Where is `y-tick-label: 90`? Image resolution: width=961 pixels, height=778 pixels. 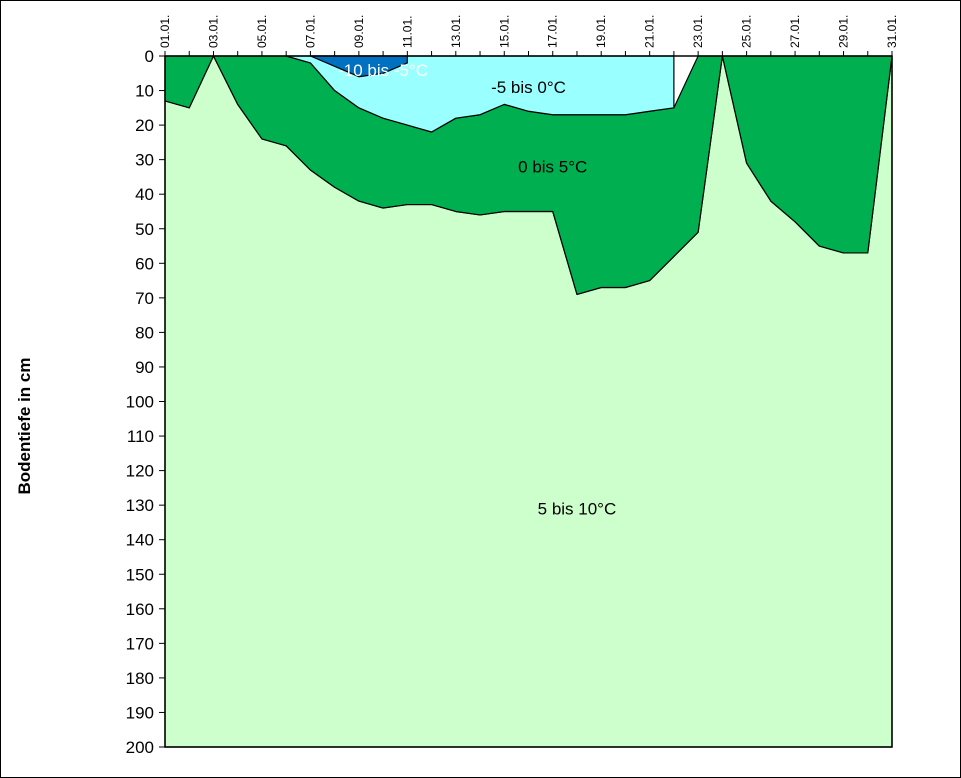 y-tick-label: 90 is located at coordinates (144, 367).